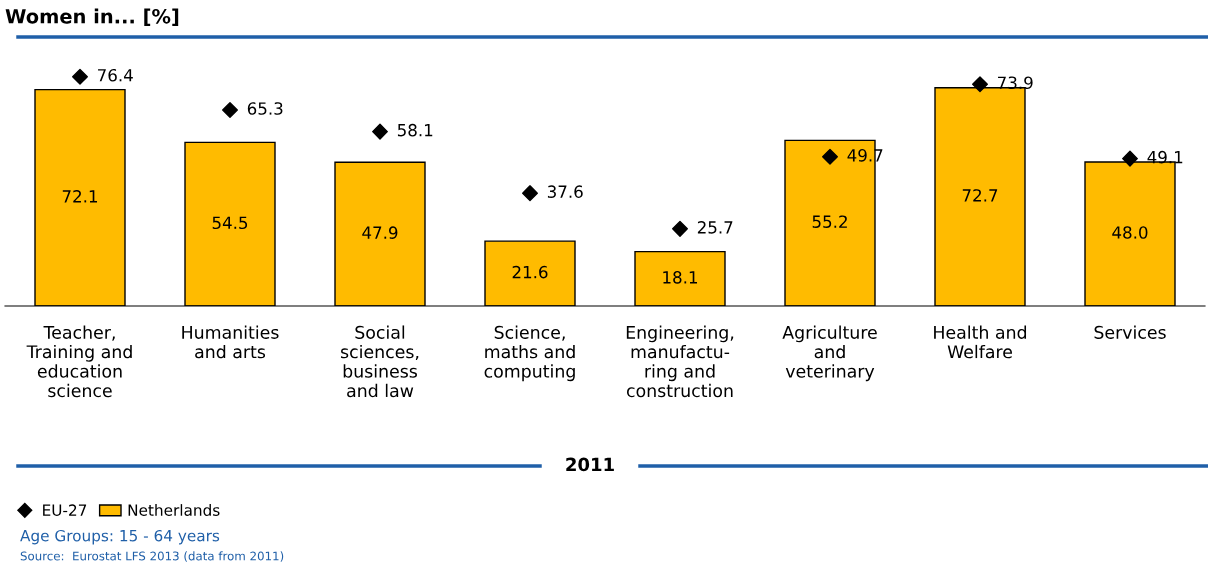 Image resolution: width=1208 pixels, height=570 pixels. Describe the element at coordinates (590, 464) in the screenshot. I see `text: 2011` at that location.